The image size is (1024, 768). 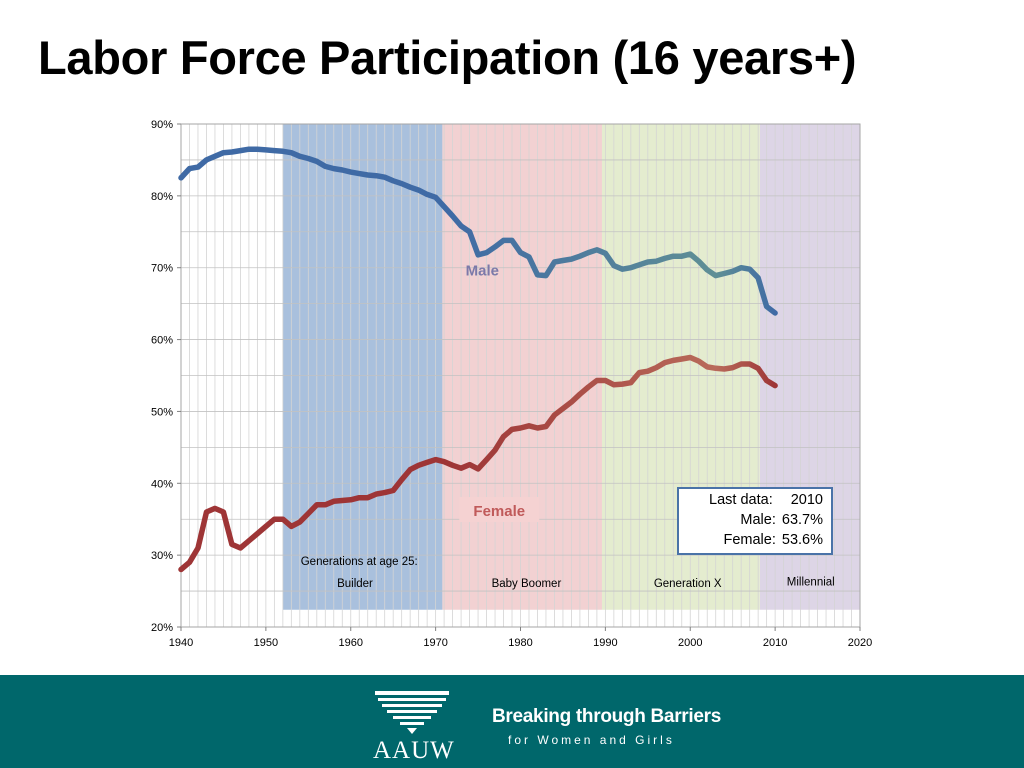 What do you see at coordinates (482, 270) in the screenshot?
I see `series-label-male: Male` at bounding box center [482, 270].